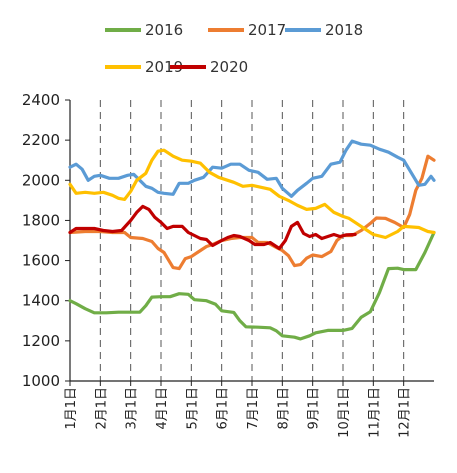 This screenshot has width=457, height=473. I want to click on x-tick-label: 9月1日, so click(314, 408).